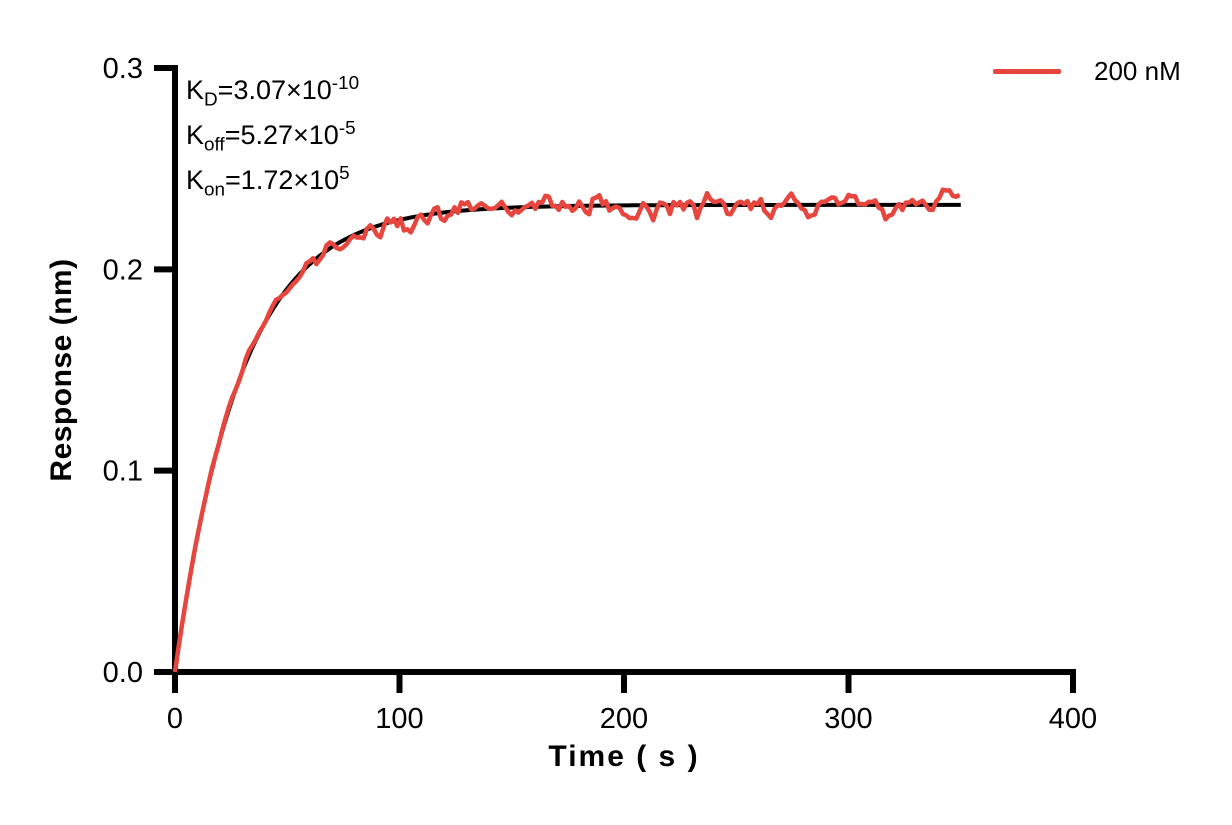 This screenshot has height=825, width=1232. I want to click on x-tick-label: 100, so click(399, 719).